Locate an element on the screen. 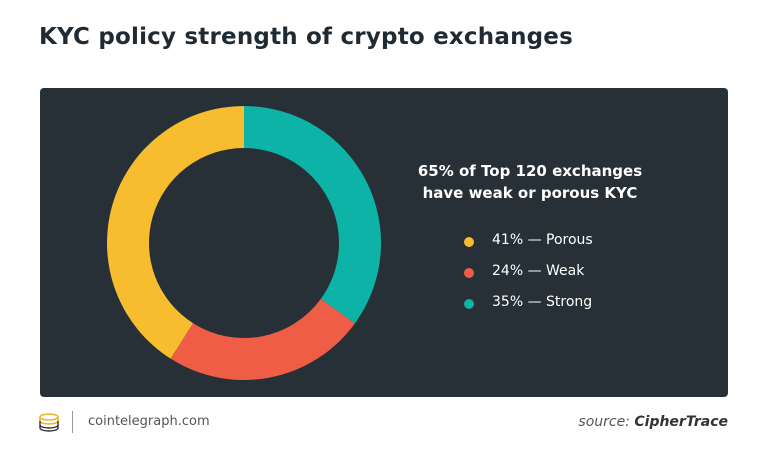 The width and height of the screenshot is (768, 461). legend-dot-strong is located at coordinates (469, 304).